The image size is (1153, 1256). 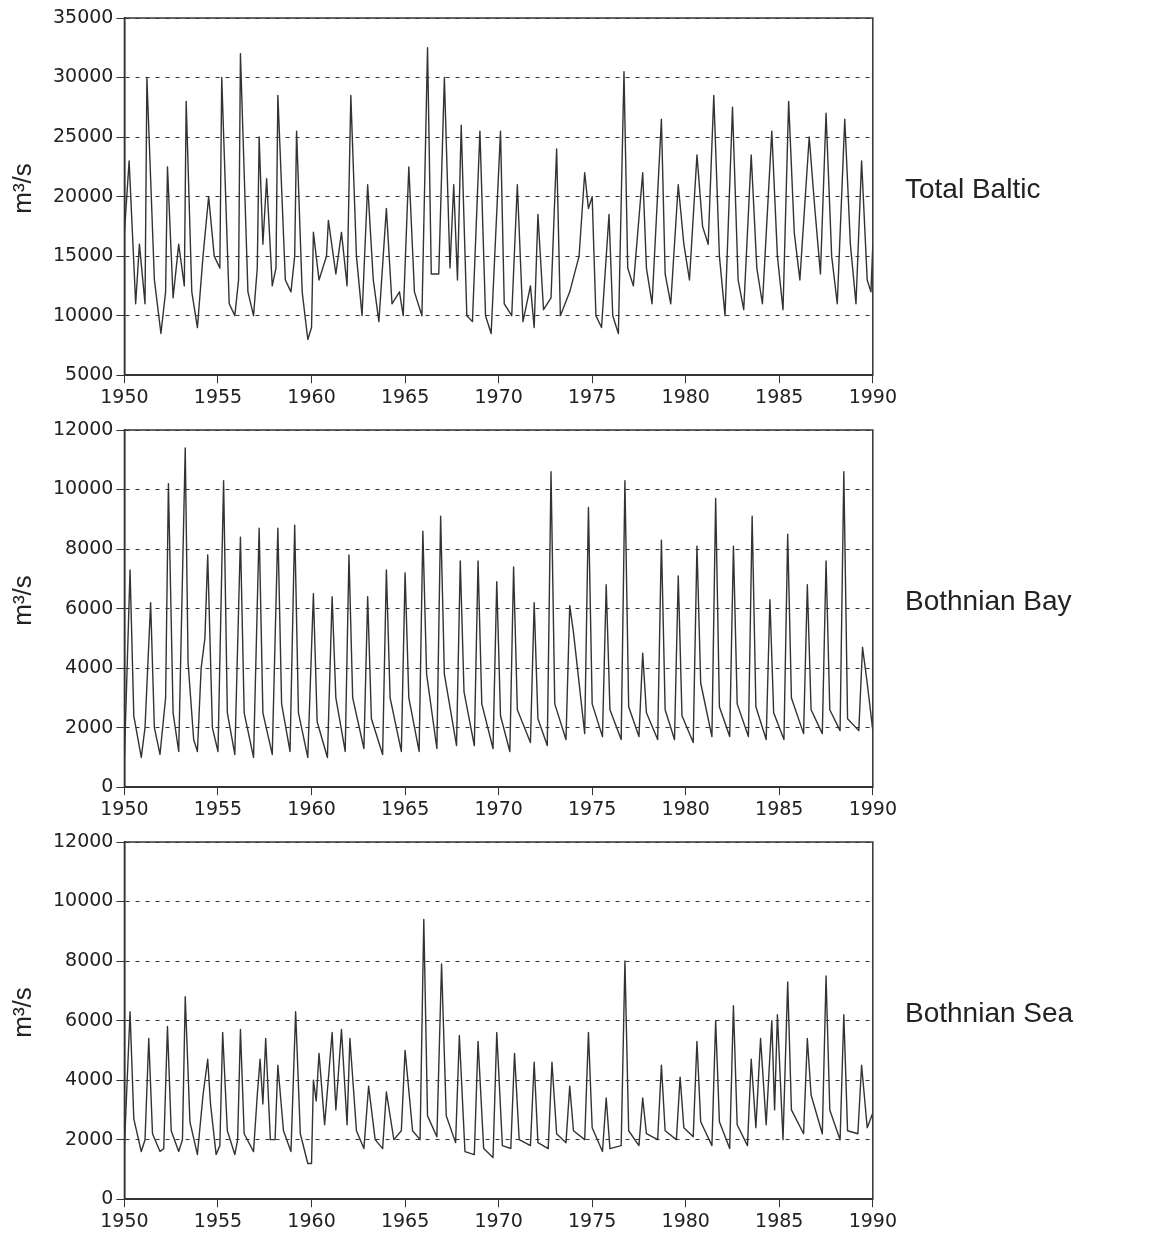 What do you see at coordinates (83, 75) in the screenshot?
I see `y-tick-label: 30000` at bounding box center [83, 75].